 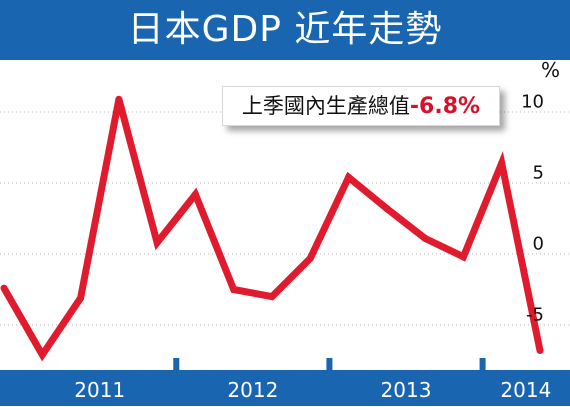 I want to click on year-label-2013: 2013, so click(x=406, y=390).